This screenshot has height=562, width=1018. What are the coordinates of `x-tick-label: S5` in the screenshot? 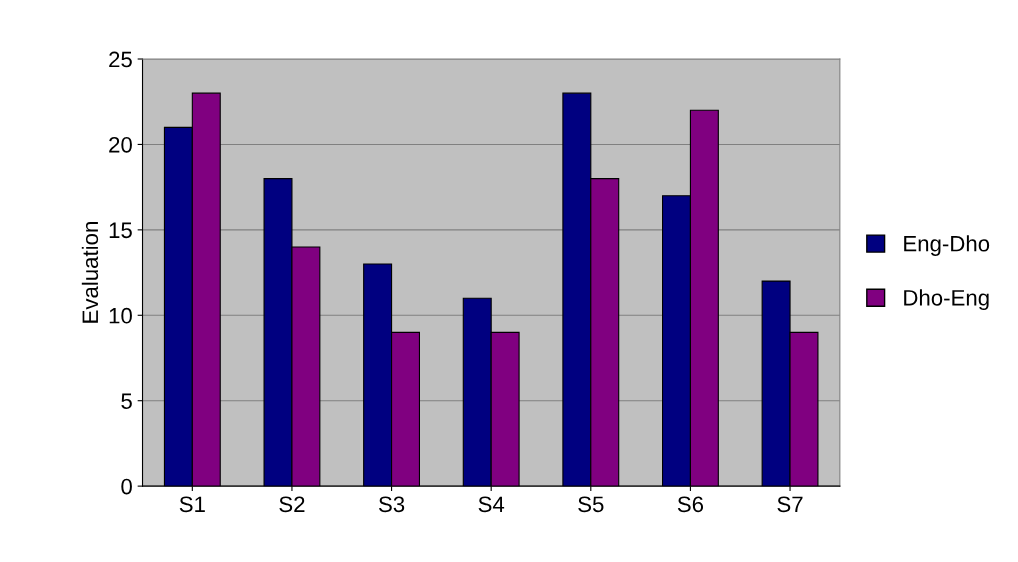 It's located at (591, 504).